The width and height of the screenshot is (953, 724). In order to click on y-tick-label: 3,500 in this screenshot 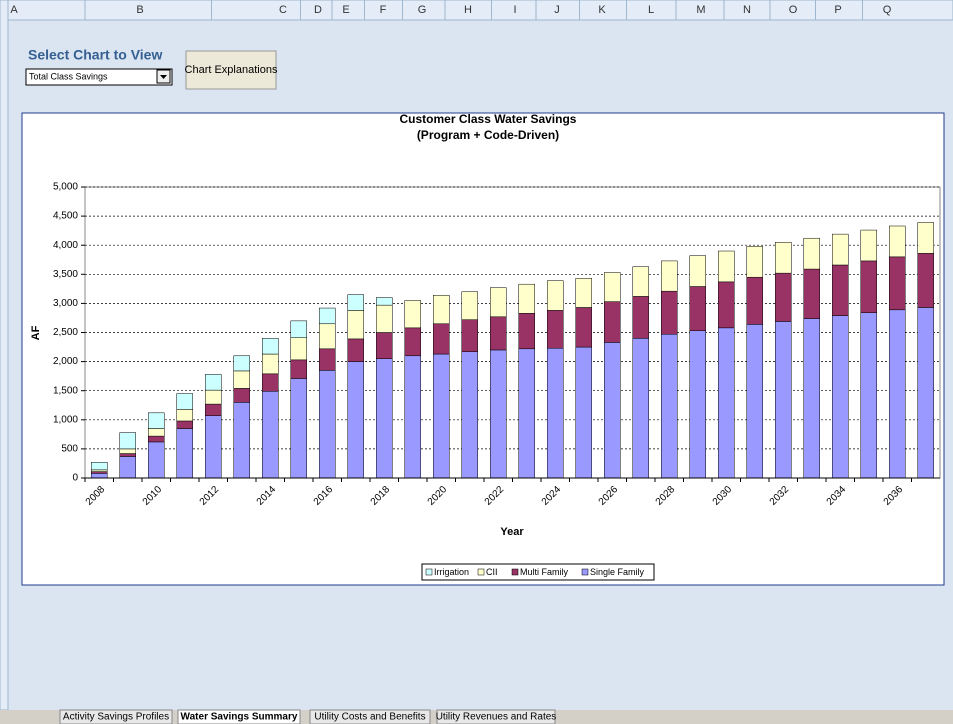, I will do `click(65, 274)`.